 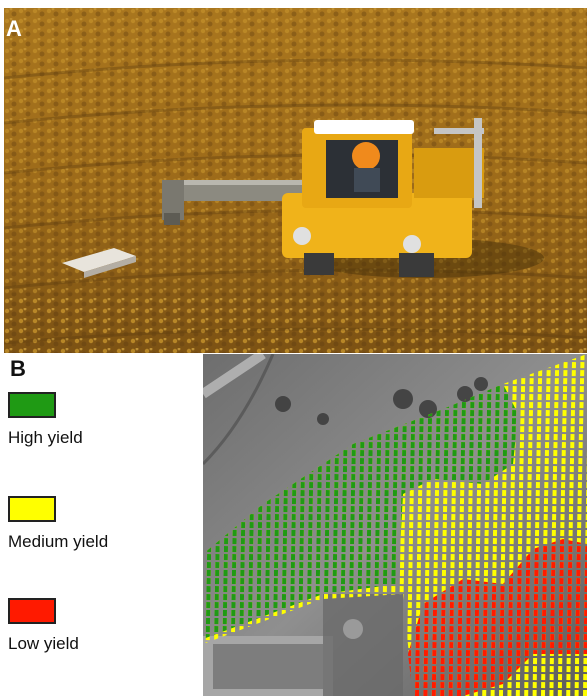 What do you see at coordinates (32, 611) in the screenshot?
I see `legend-swatch-low` at bounding box center [32, 611].